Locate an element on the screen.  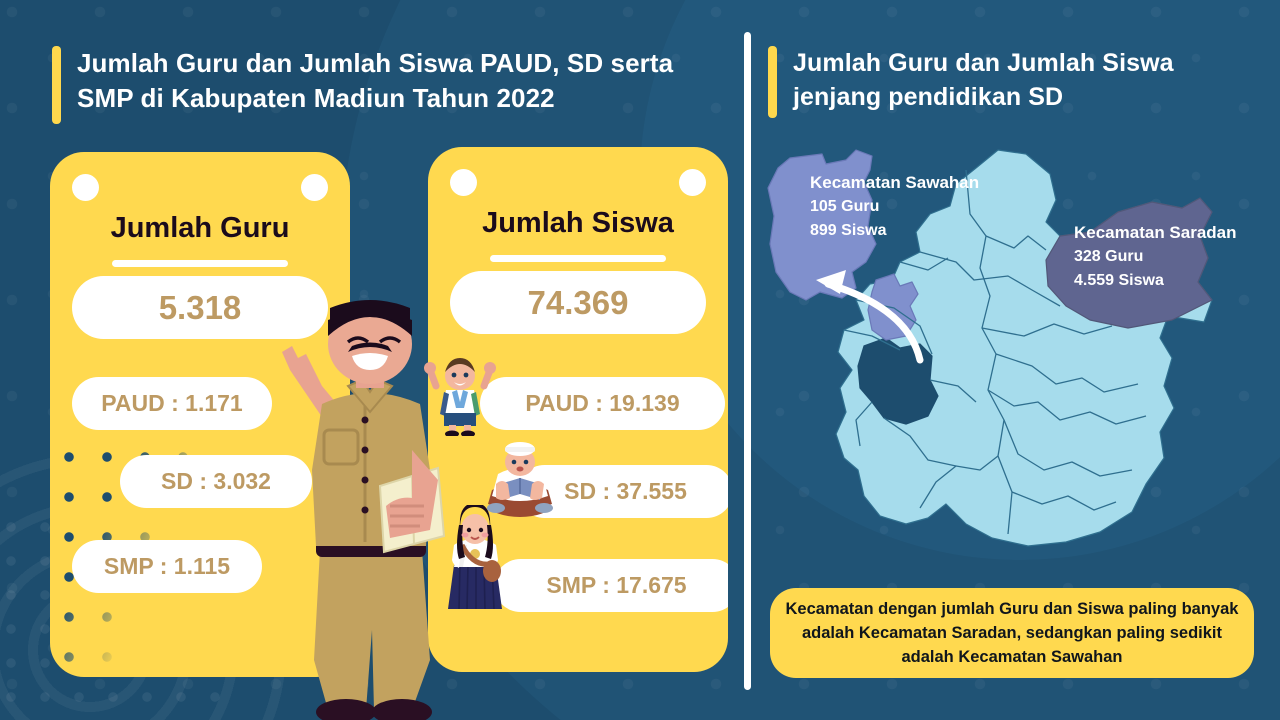
map-label-saradan-teachers: 328 Guru is located at coordinates (1109, 256).